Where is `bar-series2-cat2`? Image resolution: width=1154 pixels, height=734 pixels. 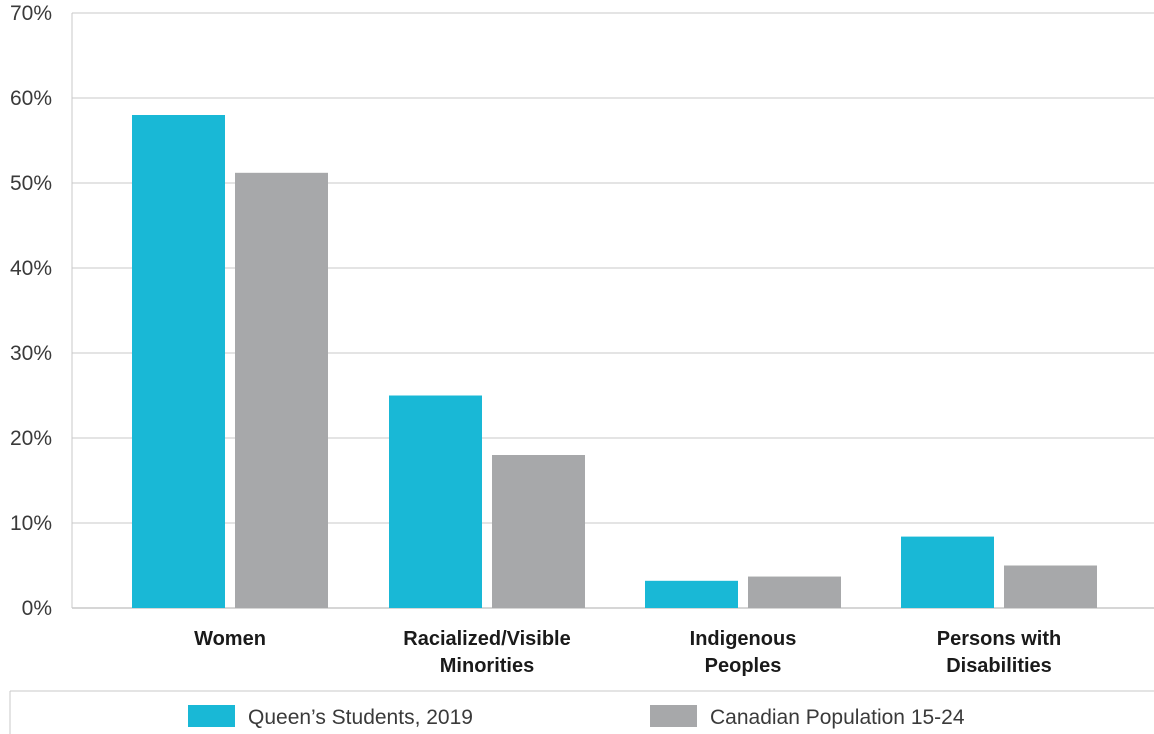 bar-series2-cat2 is located at coordinates (538, 531).